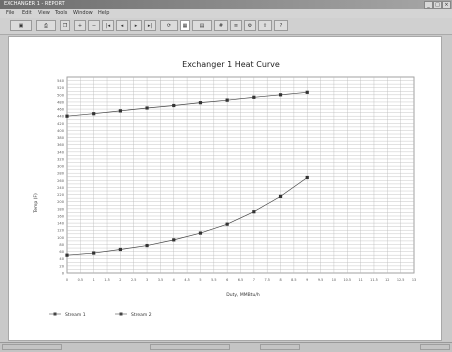 The height and width of the screenshot is (352, 452). I want to click on help-icon: ?, so click(281, 25).